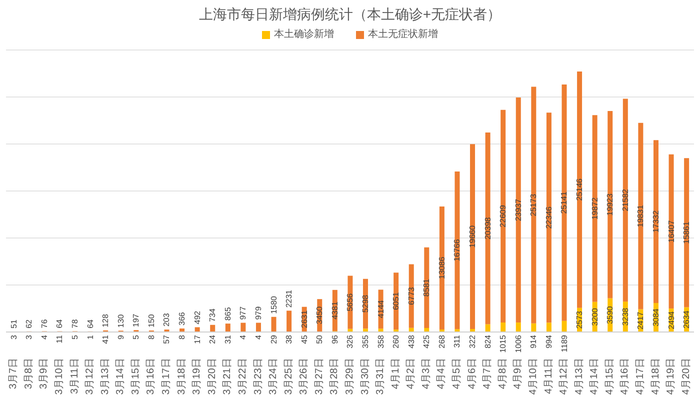  Describe the element at coordinates (120, 376) in the screenshot. I see `x-tick-label: 3月14日` at that location.